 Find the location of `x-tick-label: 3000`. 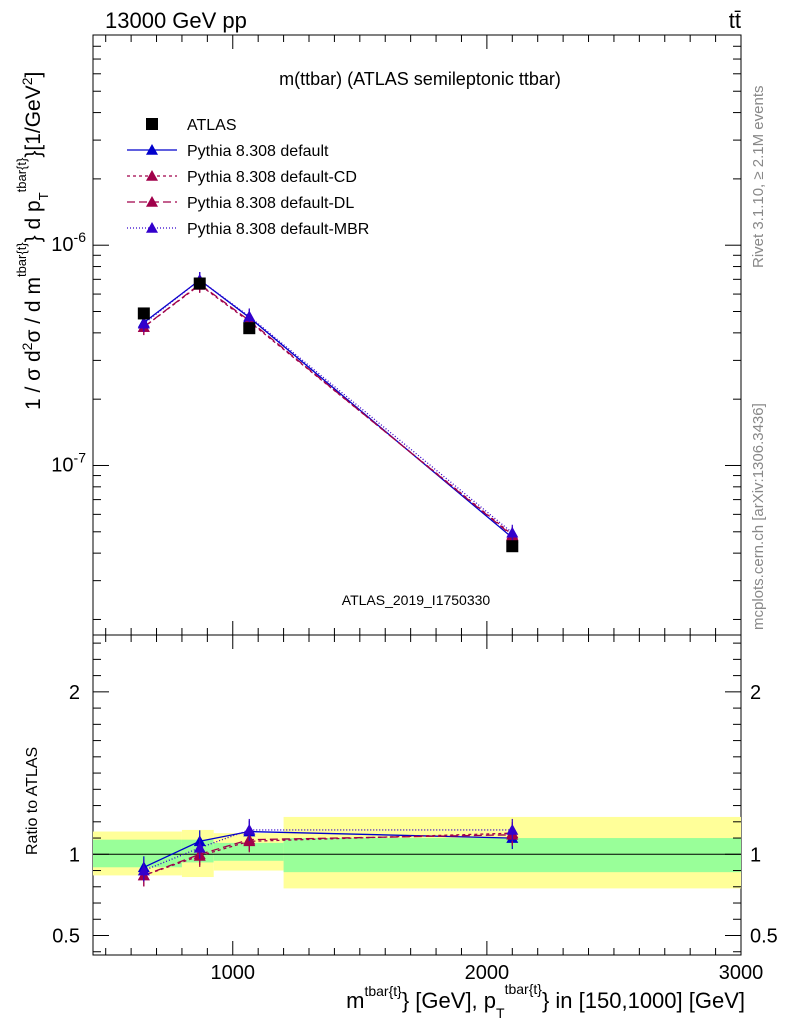

x-tick-label: 3000 is located at coordinates (741, 973).